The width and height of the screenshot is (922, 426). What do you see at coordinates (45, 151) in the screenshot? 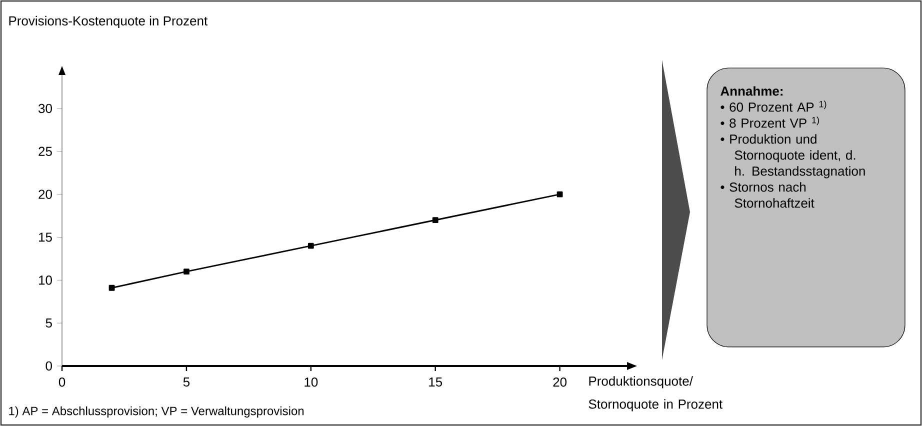
I see `y-tick-label: 25` at bounding box center [45, 151].